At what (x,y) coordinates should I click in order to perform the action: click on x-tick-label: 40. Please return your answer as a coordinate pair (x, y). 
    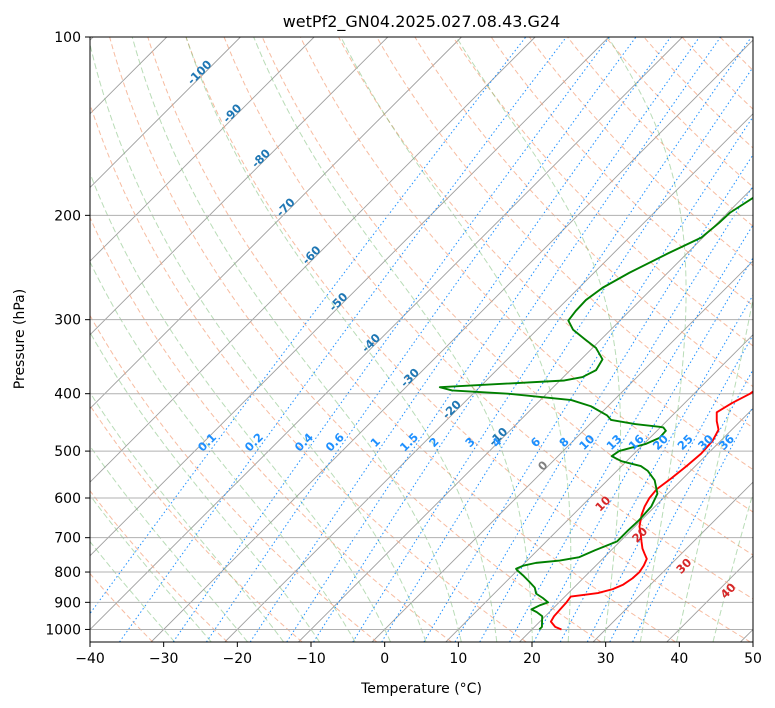
    Looking at the image, I should click on (679, 659).